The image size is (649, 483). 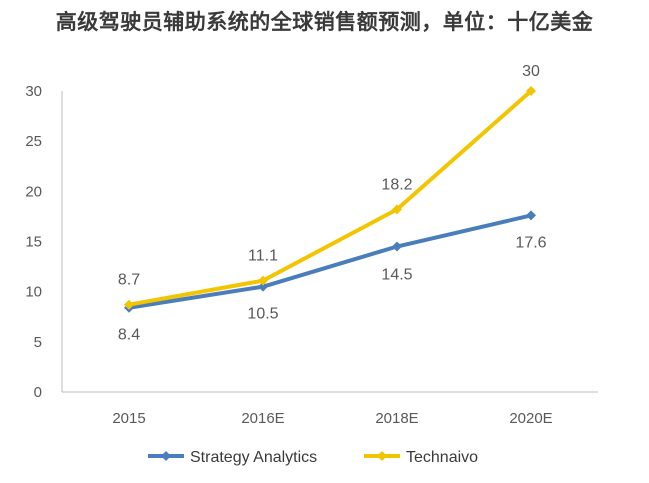 I want to click on y-tick-label: 20, so click(x=33, y=191).